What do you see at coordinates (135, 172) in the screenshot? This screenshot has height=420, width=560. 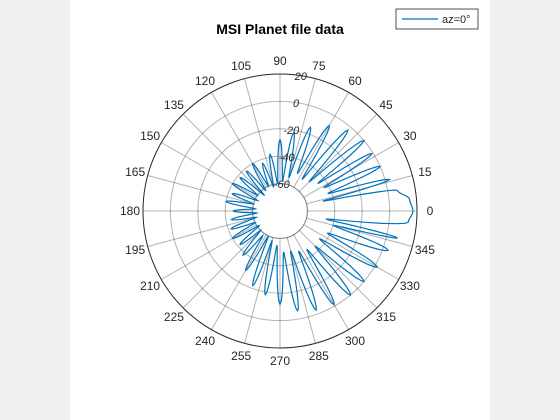 I see `theta-tick-label: 165` at bounding box center [135, 172].